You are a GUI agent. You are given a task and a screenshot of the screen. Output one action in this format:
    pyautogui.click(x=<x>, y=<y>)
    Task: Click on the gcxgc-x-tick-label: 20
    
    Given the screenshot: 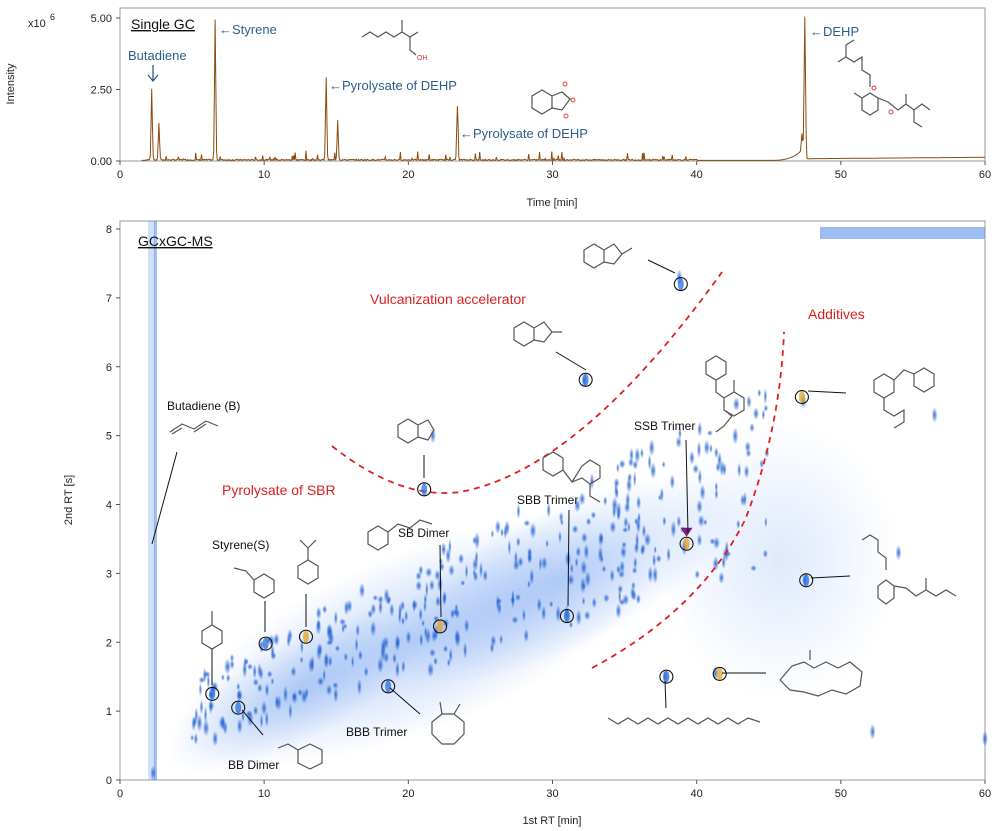 What is the action you would take?
    pyautogui.click(x=408, y=794)
    